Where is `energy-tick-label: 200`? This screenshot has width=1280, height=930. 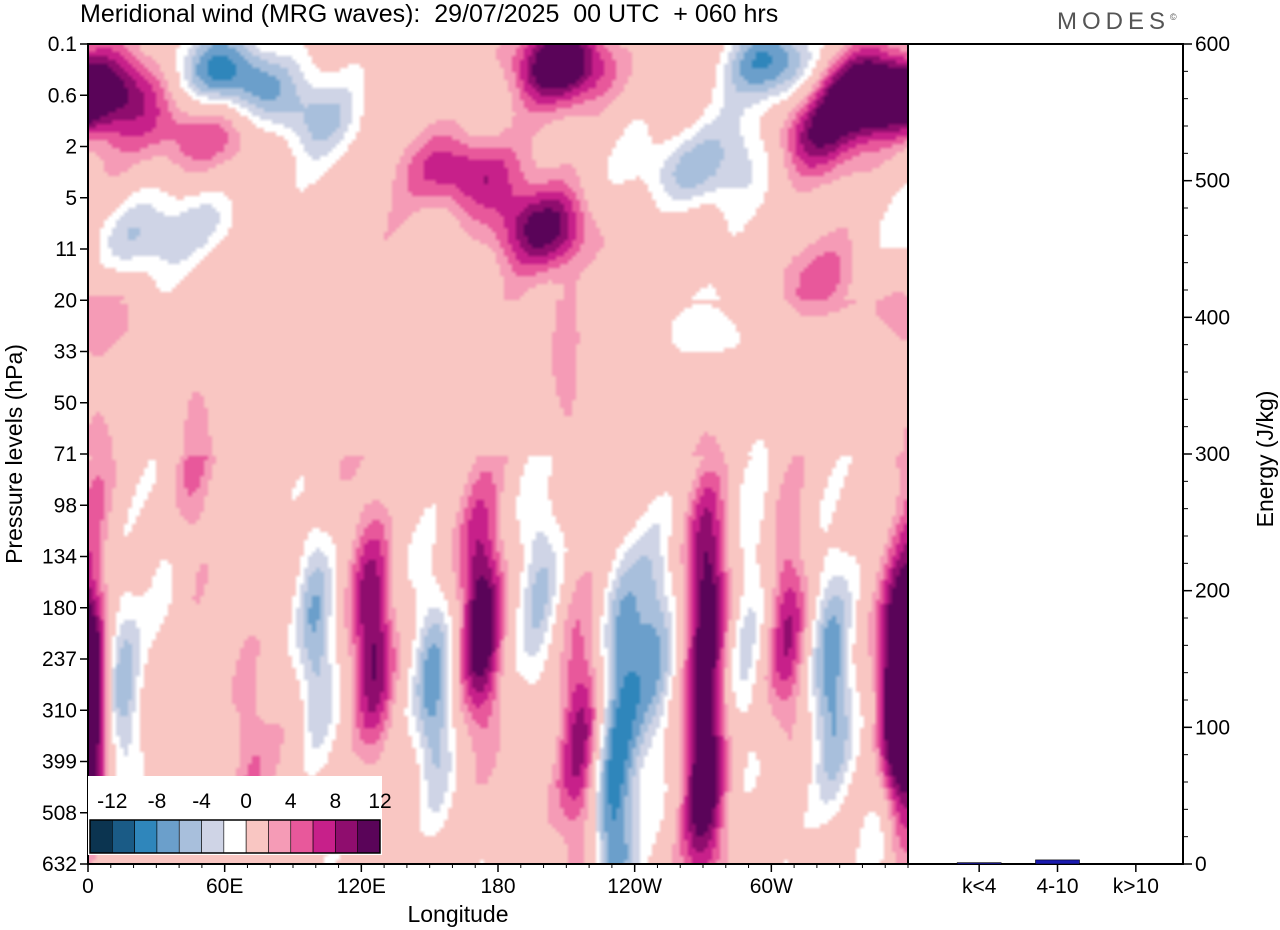
energy-tick-label: 200 is located at coordinates (1212, 591).